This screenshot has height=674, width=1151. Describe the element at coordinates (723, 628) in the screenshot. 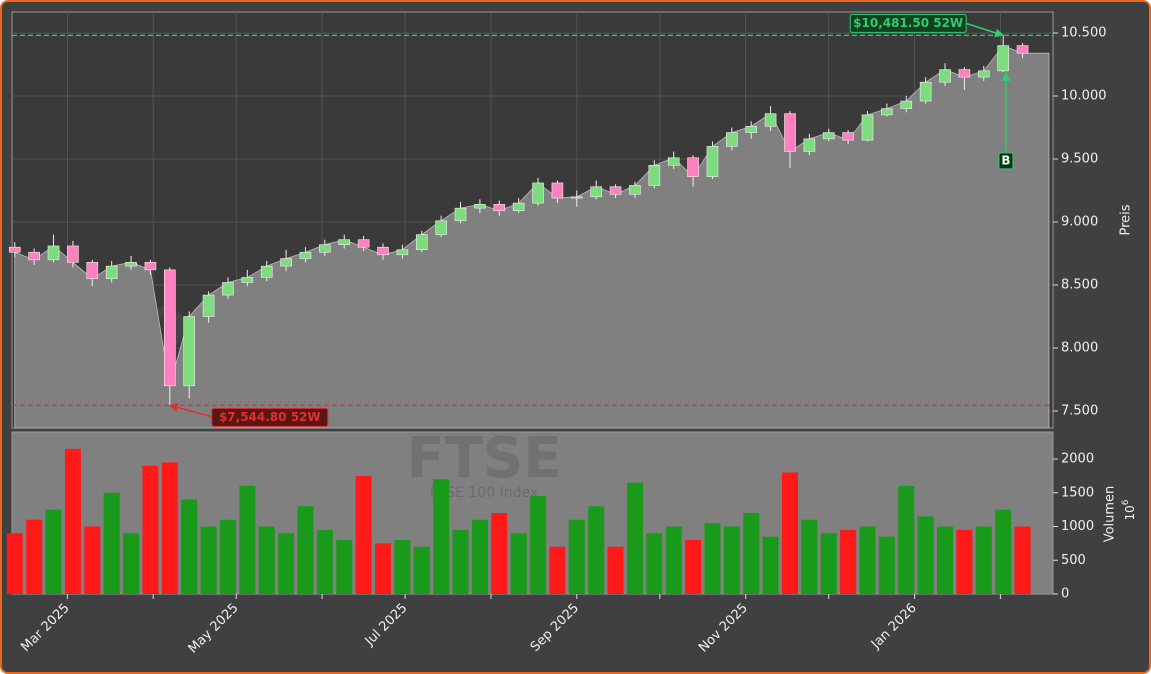

I see `x-tick-label: Nov 2025` at that location.